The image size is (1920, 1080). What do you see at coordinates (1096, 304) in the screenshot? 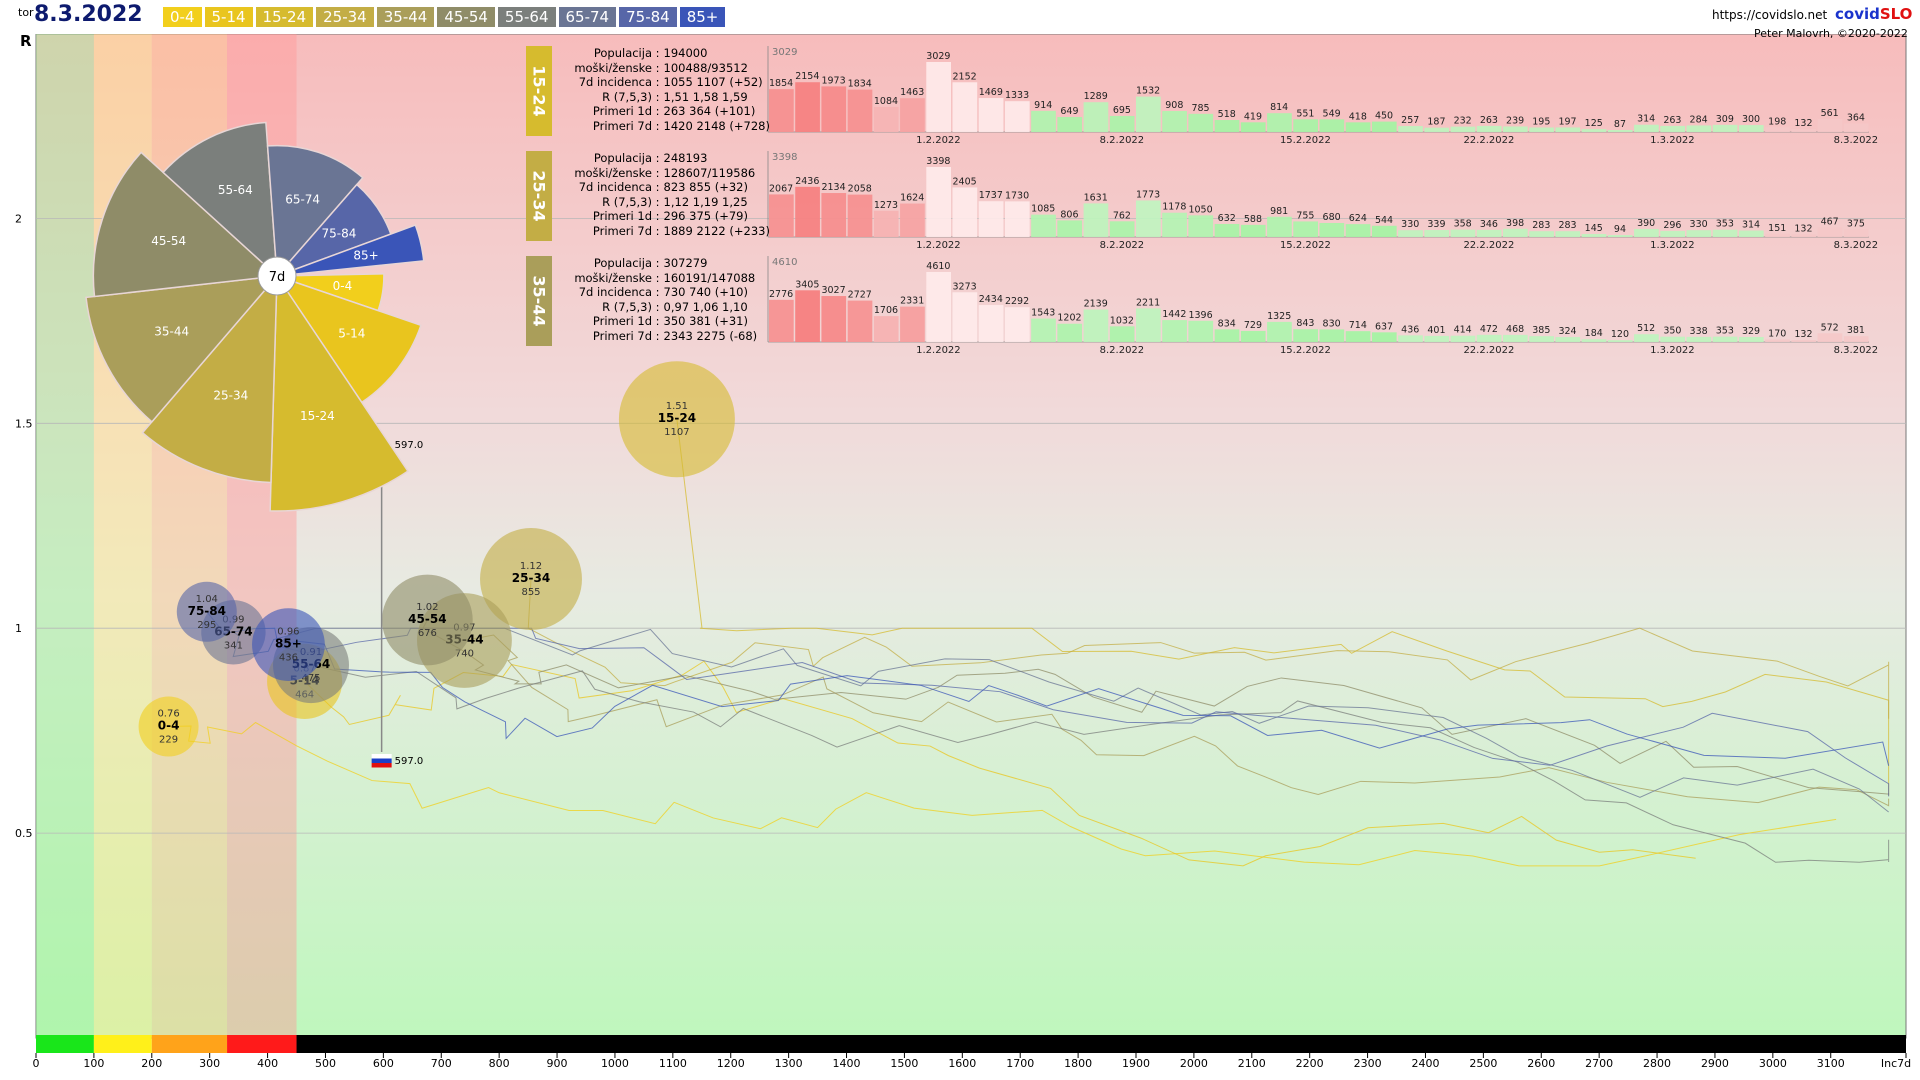
I see `daily-bar-label: 2139` at bounding box center [1096, 304].